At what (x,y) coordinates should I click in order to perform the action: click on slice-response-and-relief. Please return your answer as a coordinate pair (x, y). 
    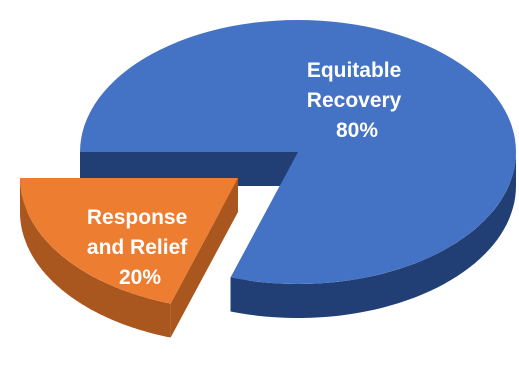
    Looking at the image, I should click on (129, 241).